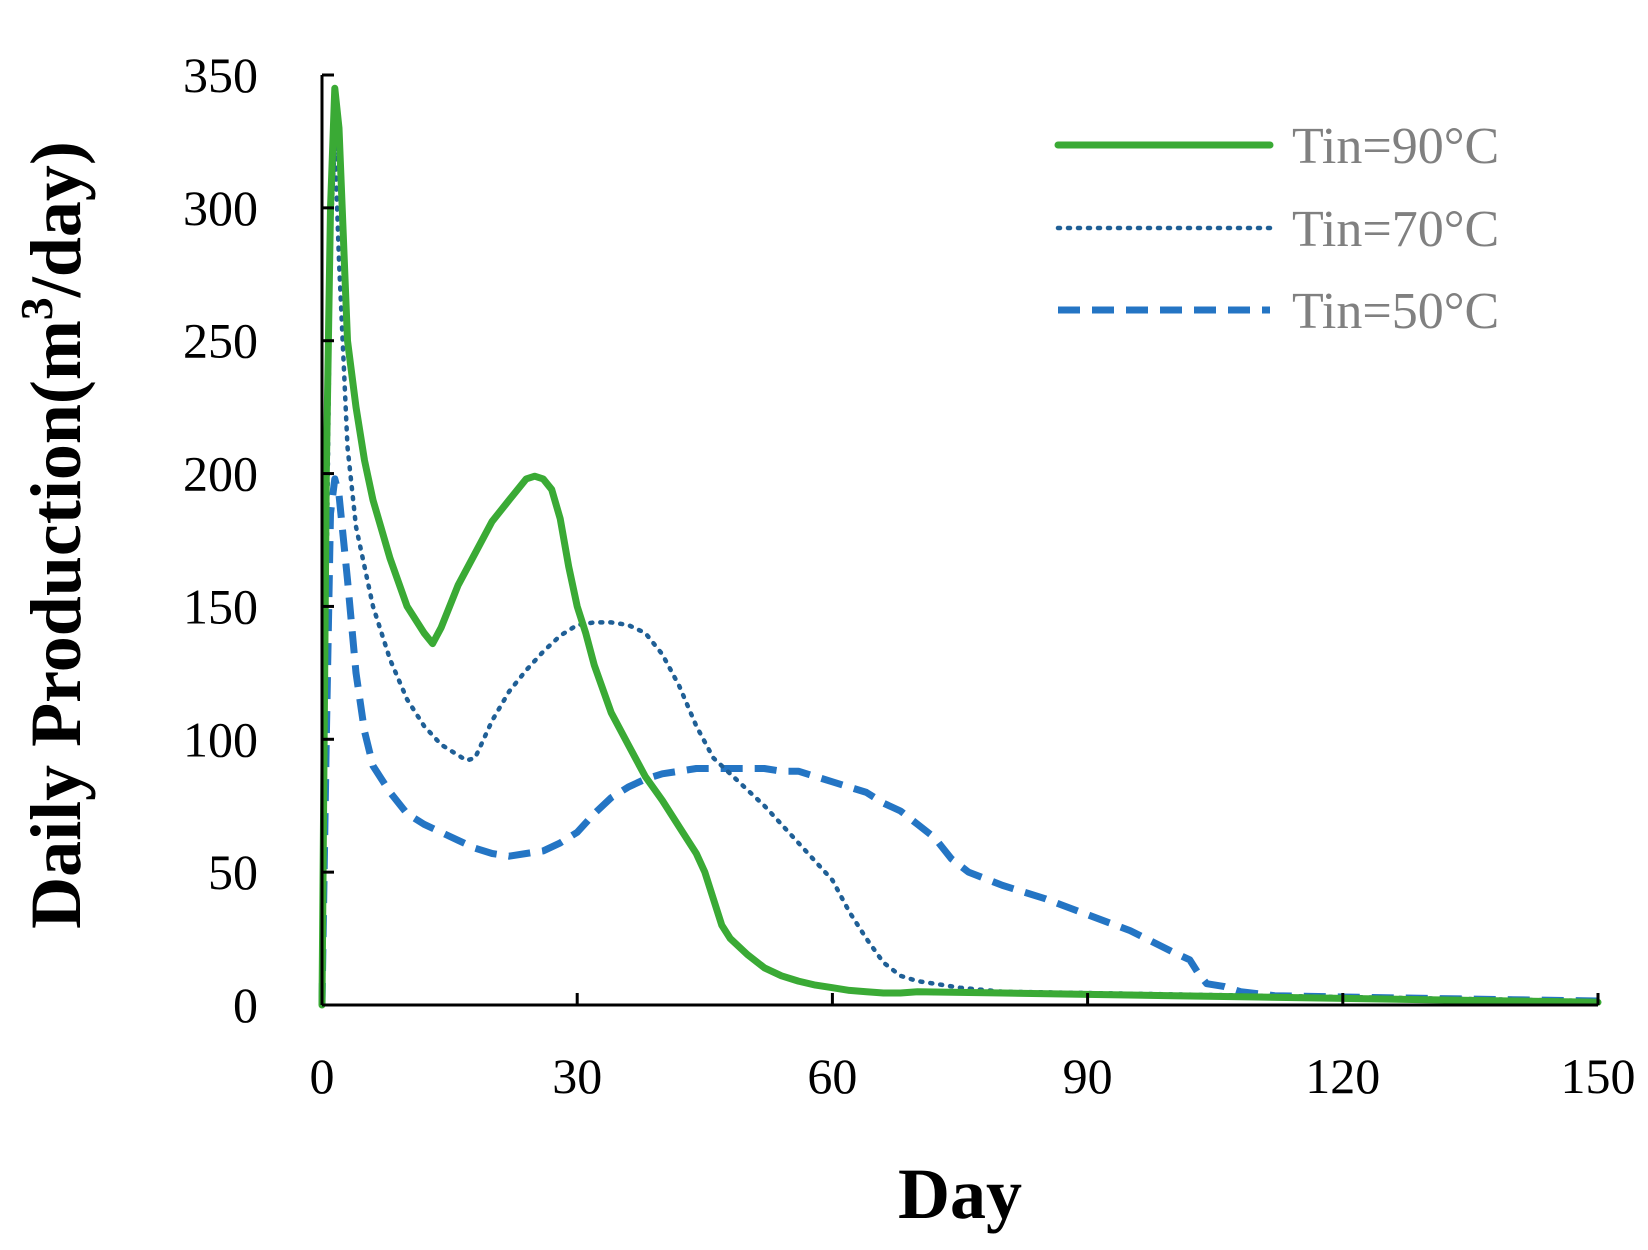 Image resolution: width=1648 pixels, height=1250 pixels. What do you see at coordinates (245, 1005) in the screenshot?
I see `y-tick-label: 0` at bounding box center [245, 1005].